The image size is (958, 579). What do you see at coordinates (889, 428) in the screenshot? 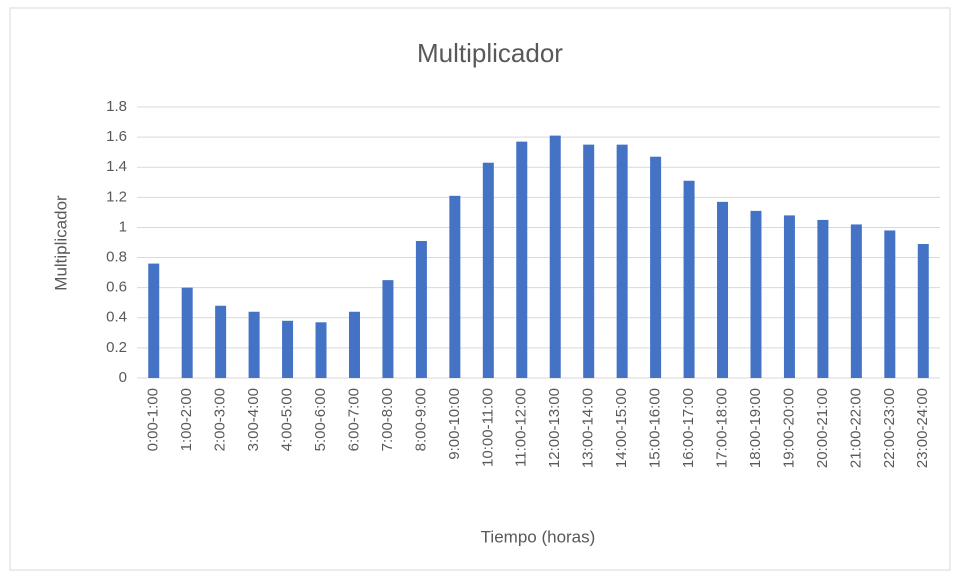
I see `x-tick-label: 22:00-23:00` at bounding box center [889, 428].